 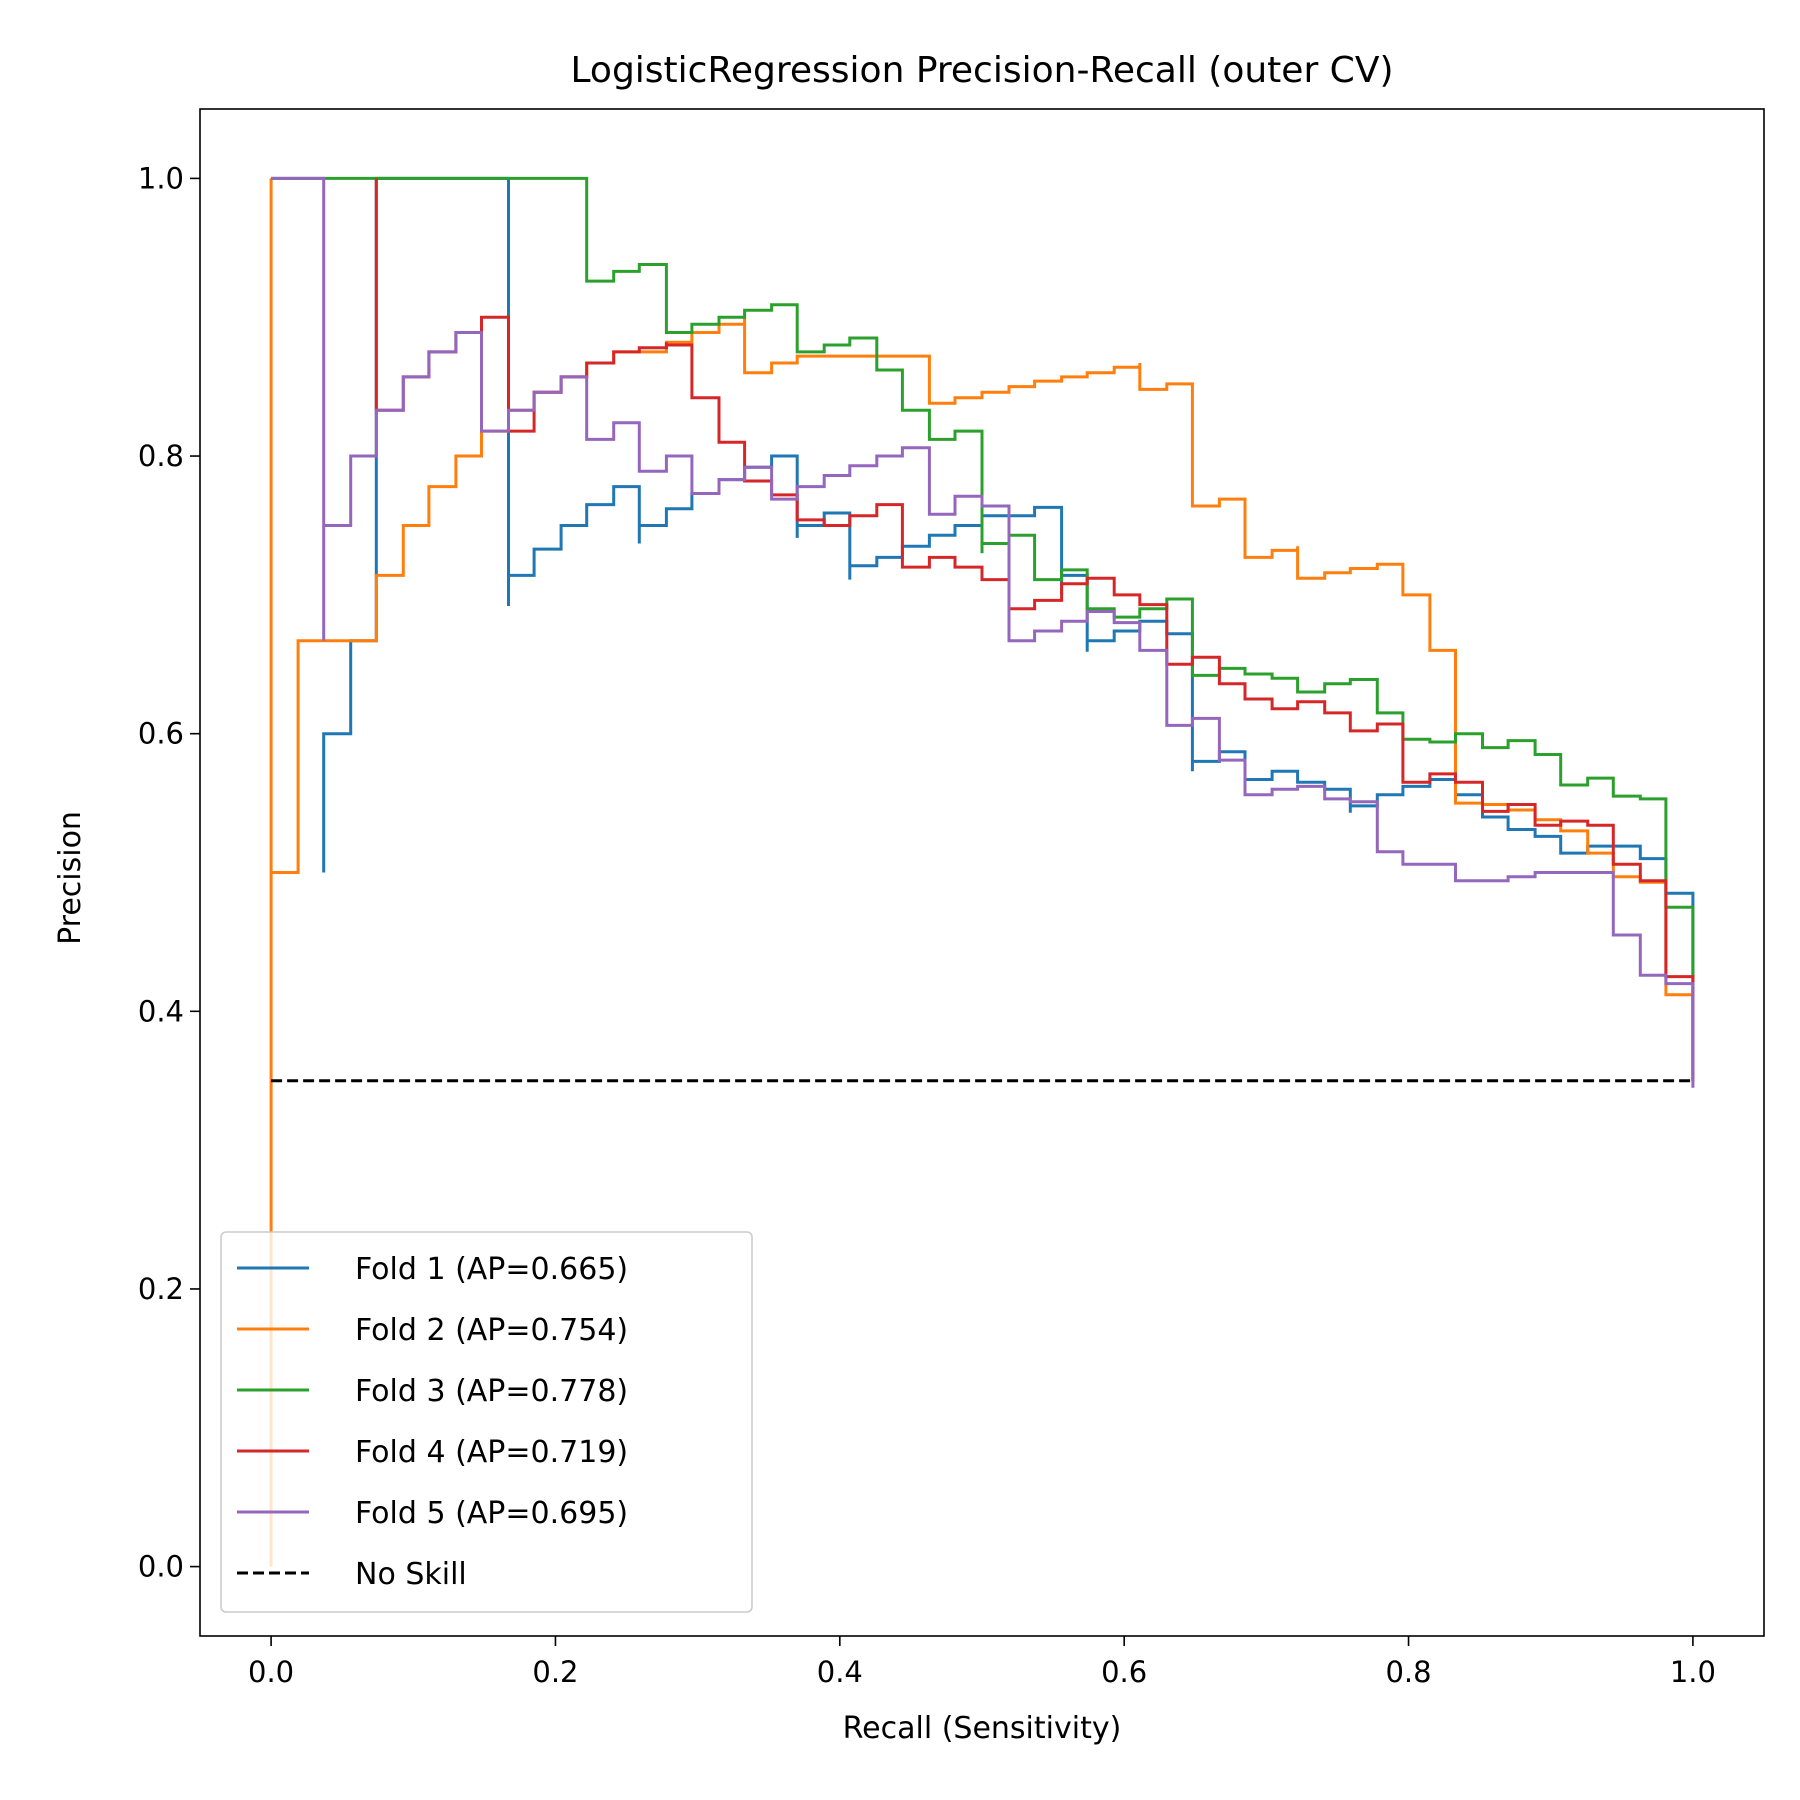 What do you see at coordinates (555, 1672) in the screenshot?
I see `x-tick-label: 0.2` at bounding box center [555, 1672].